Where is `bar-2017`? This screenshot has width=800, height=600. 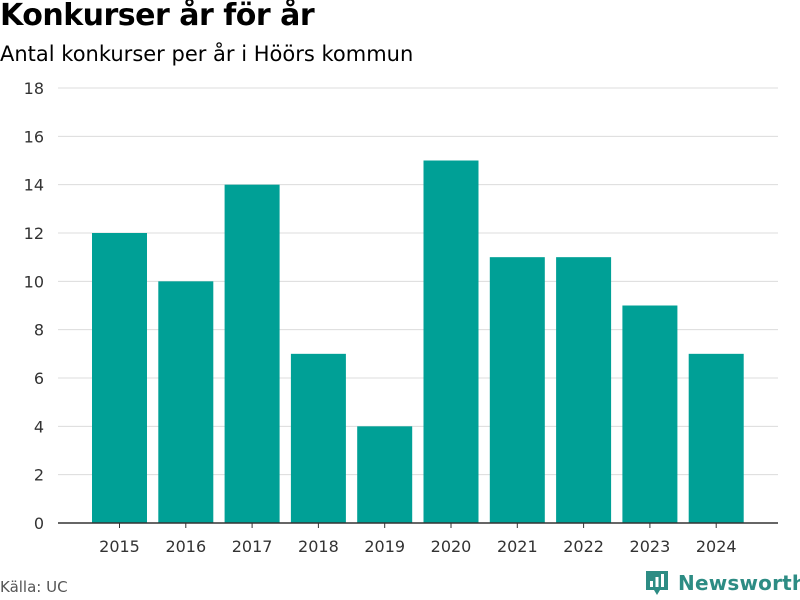
bar-2017 is located at coordinates (252, 353).